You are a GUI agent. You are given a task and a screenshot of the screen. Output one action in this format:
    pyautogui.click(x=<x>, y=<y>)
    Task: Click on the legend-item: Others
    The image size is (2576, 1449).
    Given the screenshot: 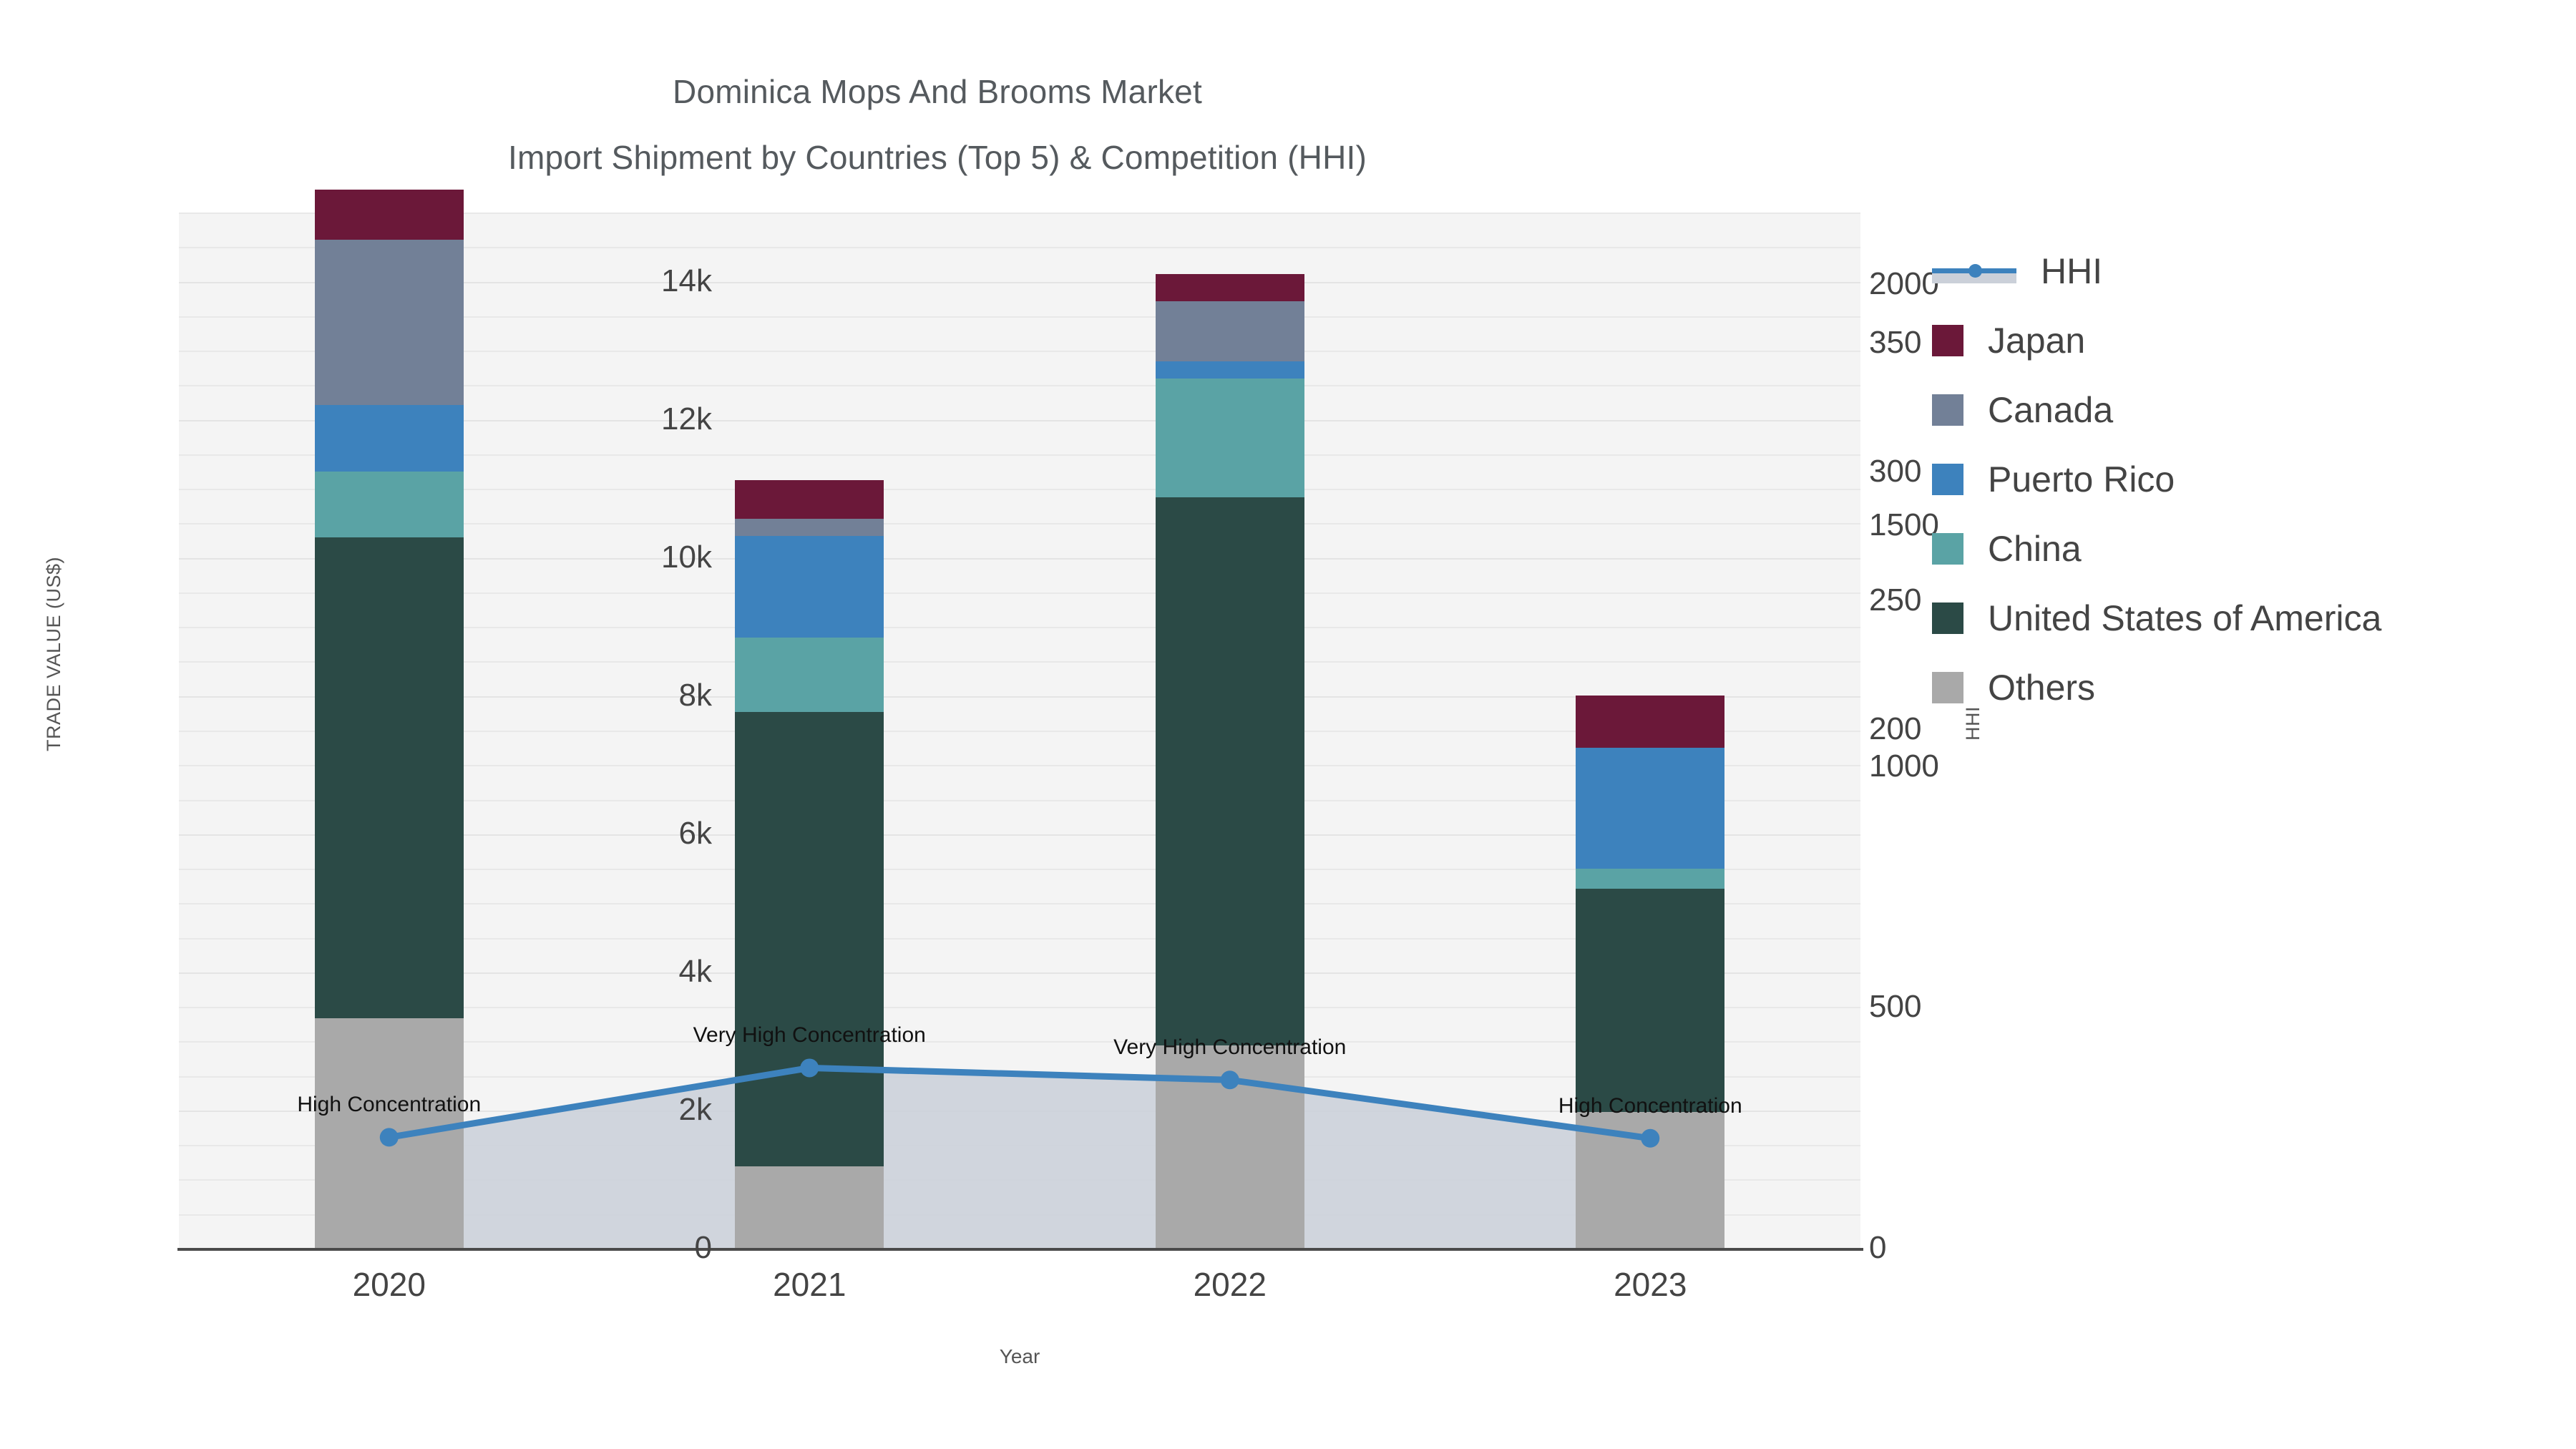 What is the action you would take?
    pyautogui.click(x=2247, y=687)
    